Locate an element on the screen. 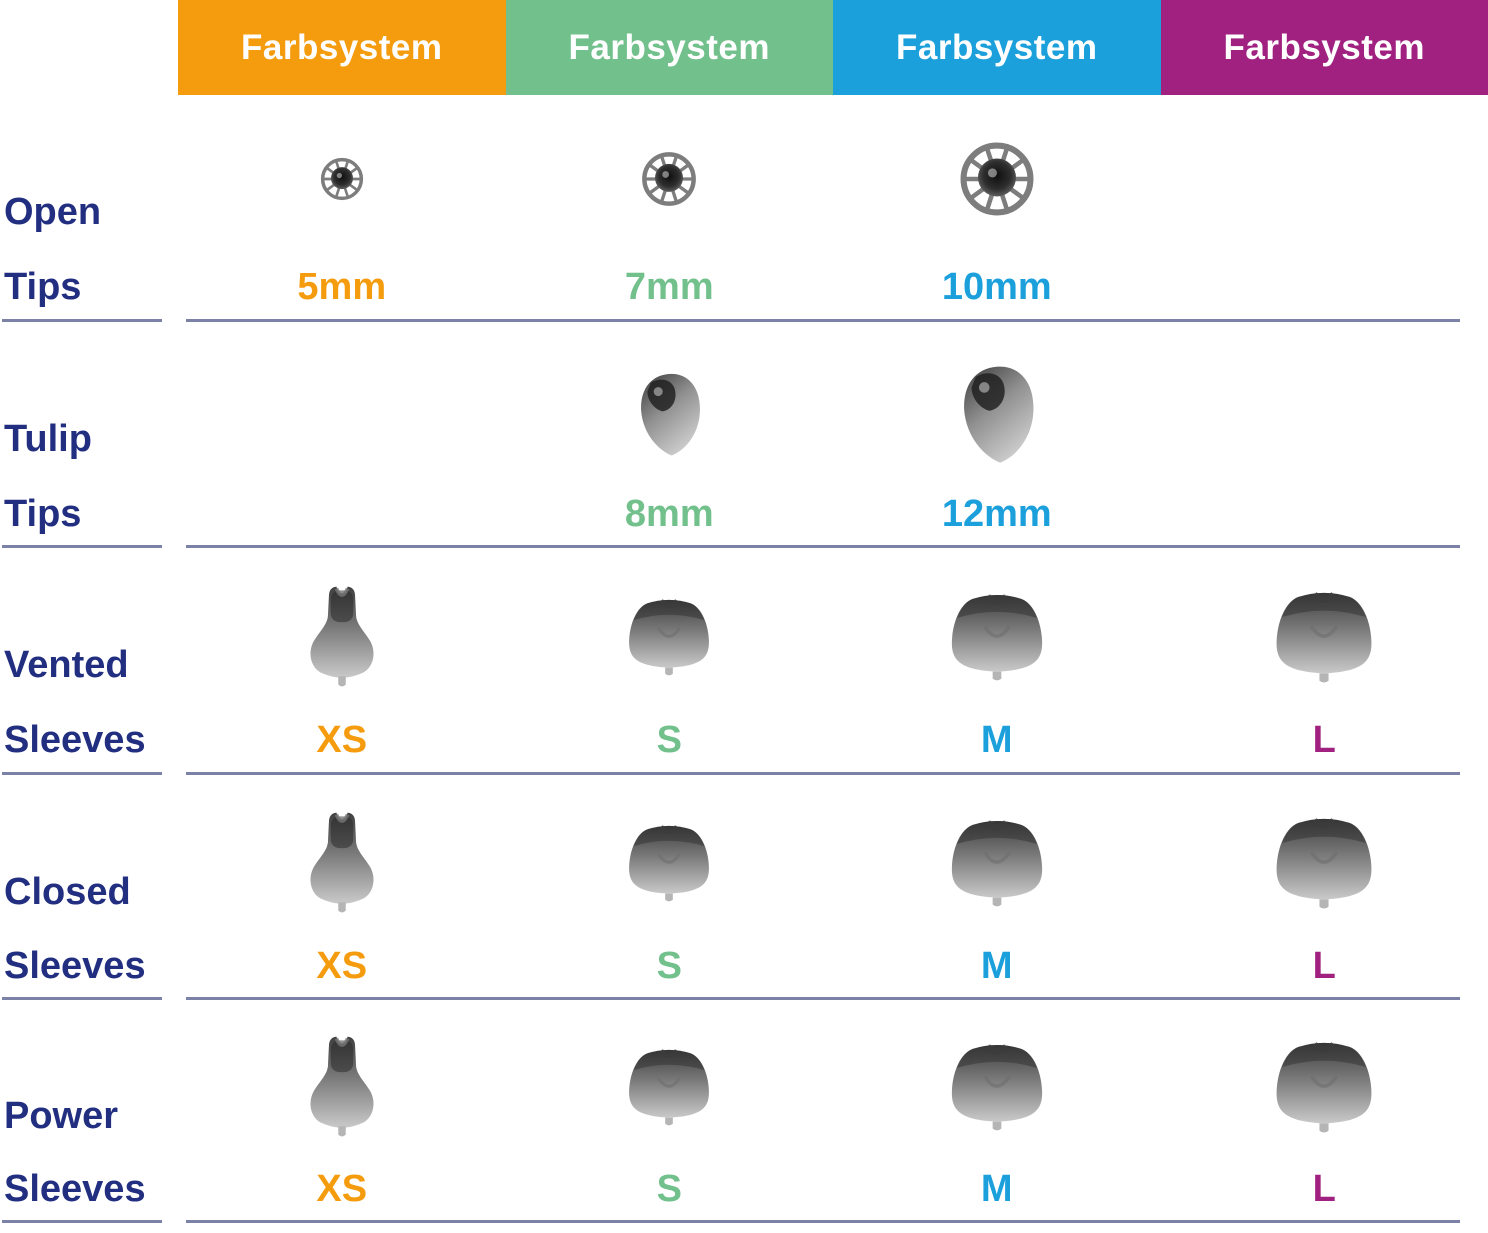  row-label-vented-sleeves: Vented Sleeves is located at coordinates (89, 661).